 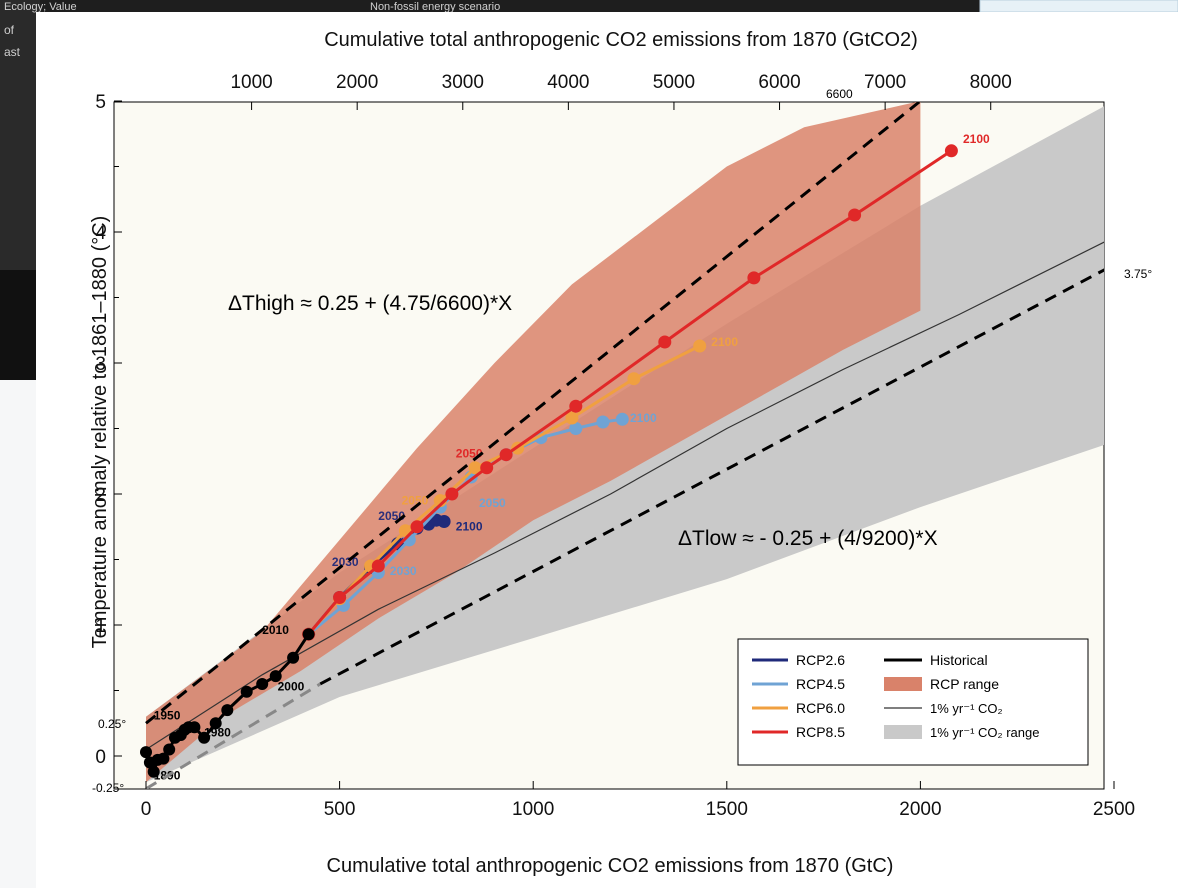 What do you see at coordinates (233, 735) in the screenshot?
I see `dashed-line-low-start` at bounding box center [233, 735].